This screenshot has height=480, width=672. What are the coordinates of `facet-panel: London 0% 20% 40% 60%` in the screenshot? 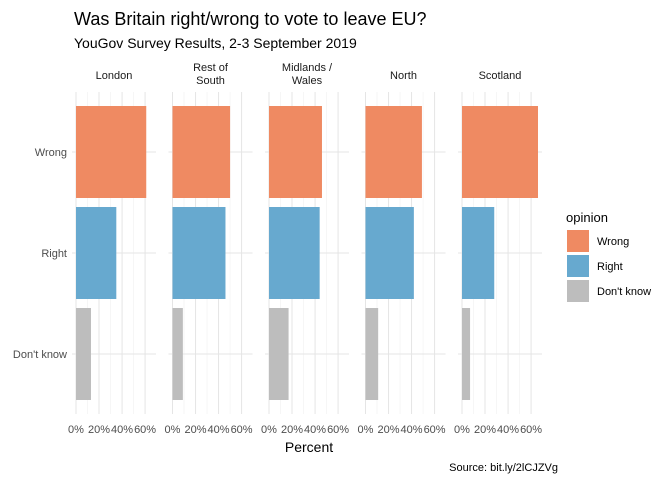 It's located at (112, 253).